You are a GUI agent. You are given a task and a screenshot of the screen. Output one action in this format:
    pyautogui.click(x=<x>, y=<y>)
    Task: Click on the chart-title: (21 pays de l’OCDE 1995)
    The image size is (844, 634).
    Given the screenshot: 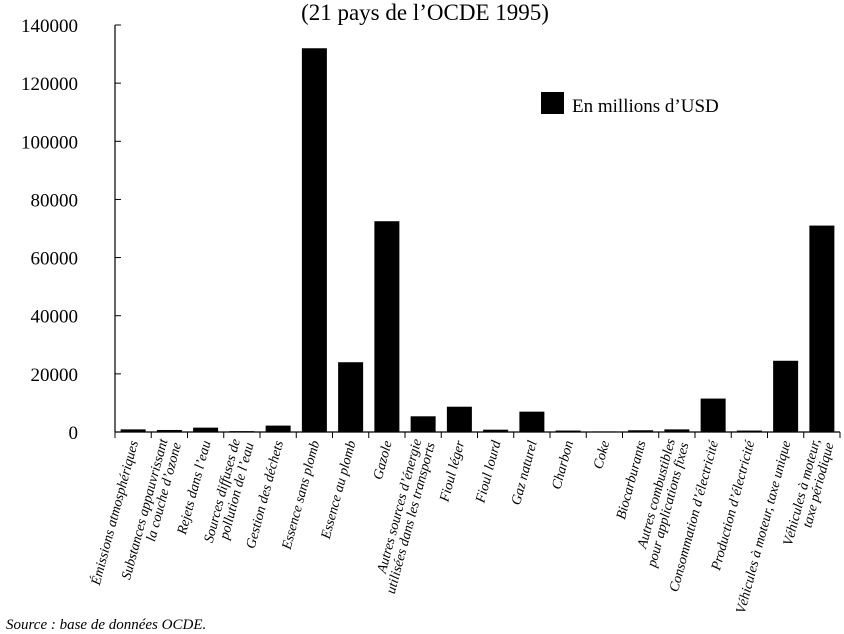 What is the action you would take?
    pyautogui.click(x=425, y=12)
    